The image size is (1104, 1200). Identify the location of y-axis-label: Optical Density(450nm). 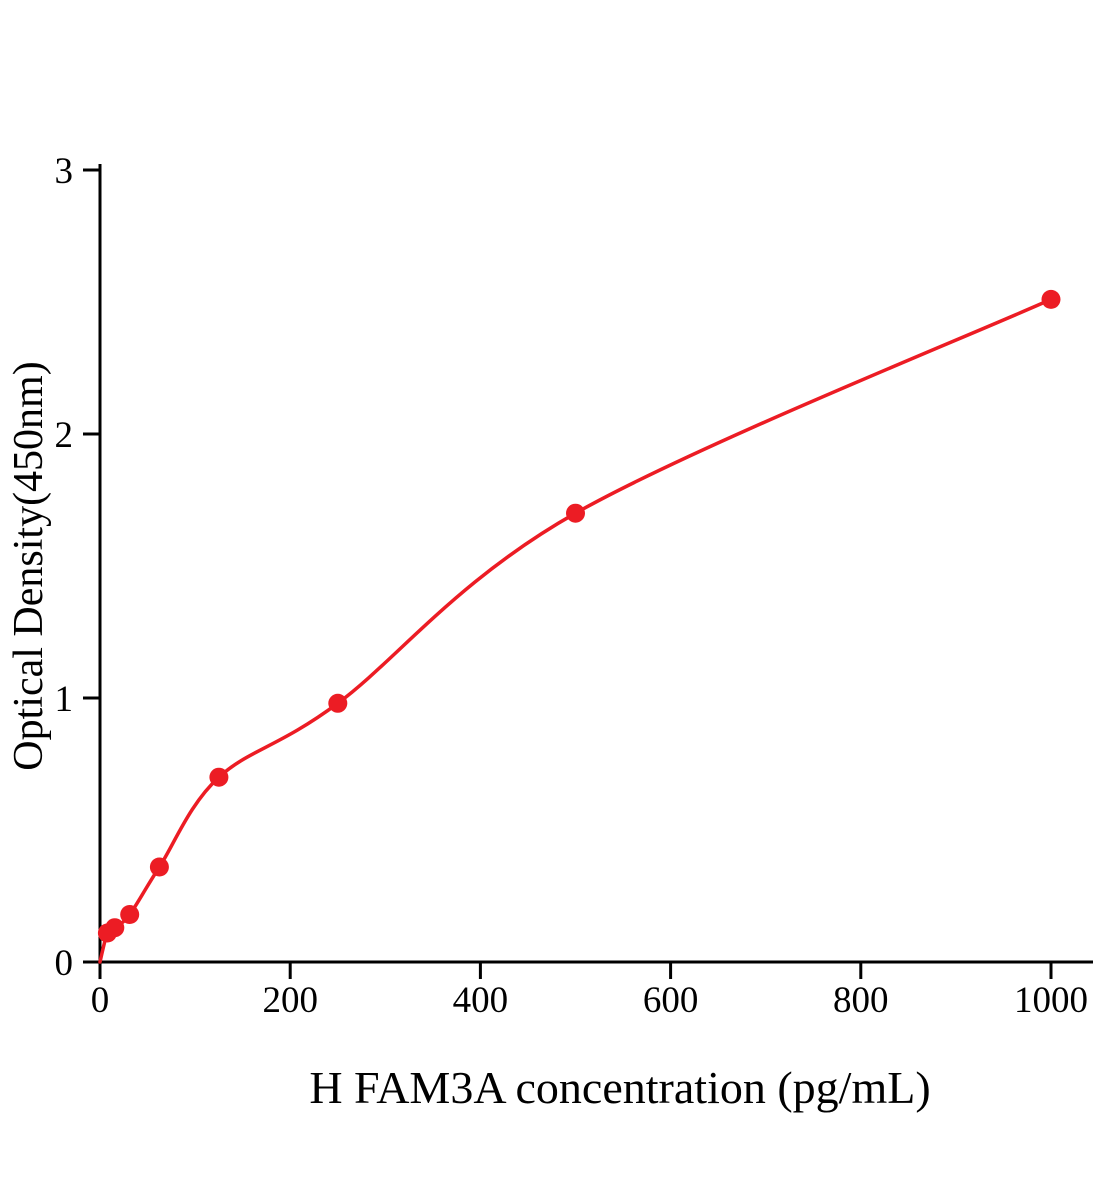
(29, 565).